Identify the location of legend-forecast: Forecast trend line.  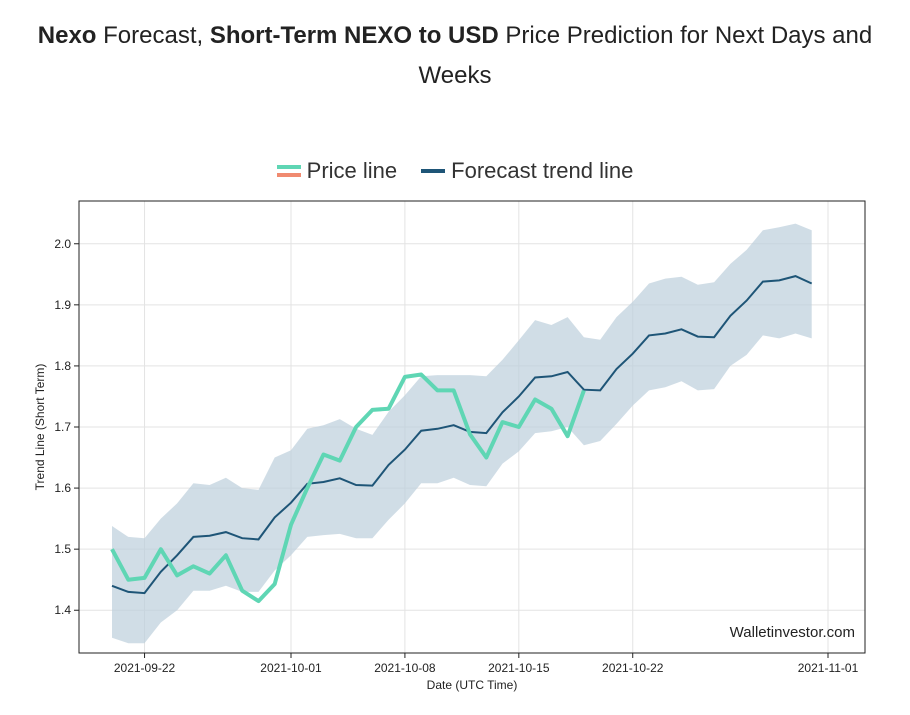
(527, 171).